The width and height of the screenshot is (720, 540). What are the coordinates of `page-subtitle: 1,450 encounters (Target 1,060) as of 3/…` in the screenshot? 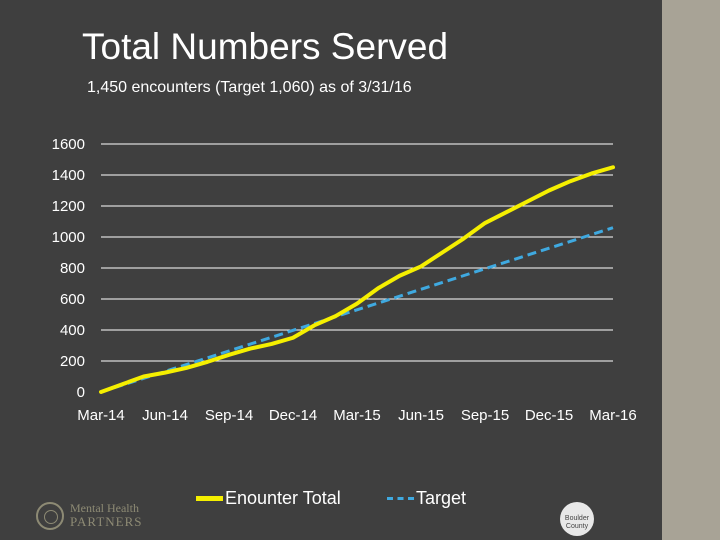 It's located at (249, 87).